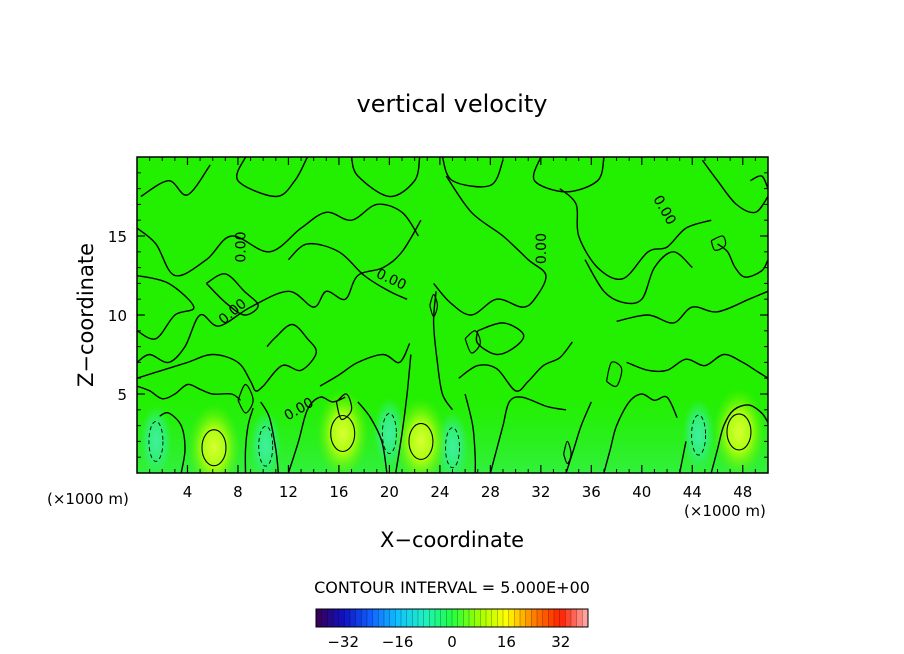 The height and width of the screenshot is (654, 904). I want to click on colorbar-tick-label-2: 0, so click(452, 642).